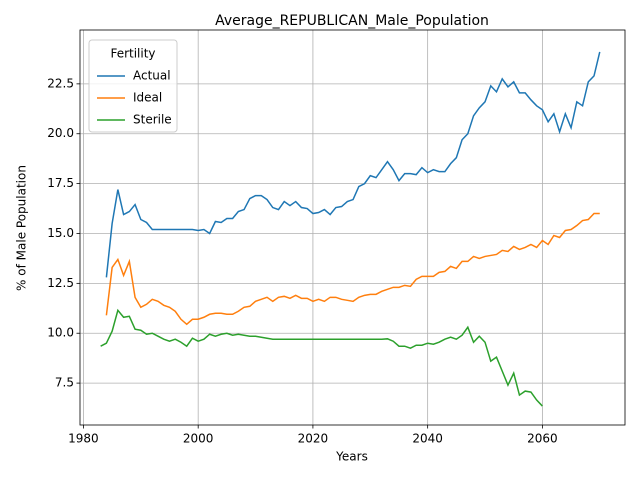 This screenshot has width=640, height=480. What do you see at coordinates (351, 457) in the screenshot?
I see `x-axis-label: Years` at bounding box center [351, 457].